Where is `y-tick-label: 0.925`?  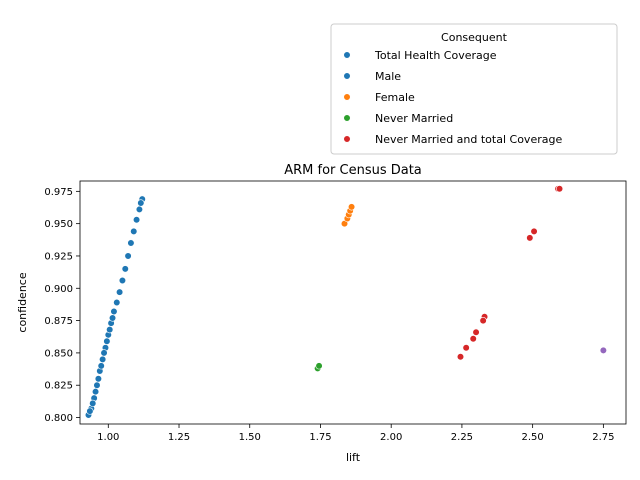
y-tick-label: 0.925 is located at coordinates (58, 256).